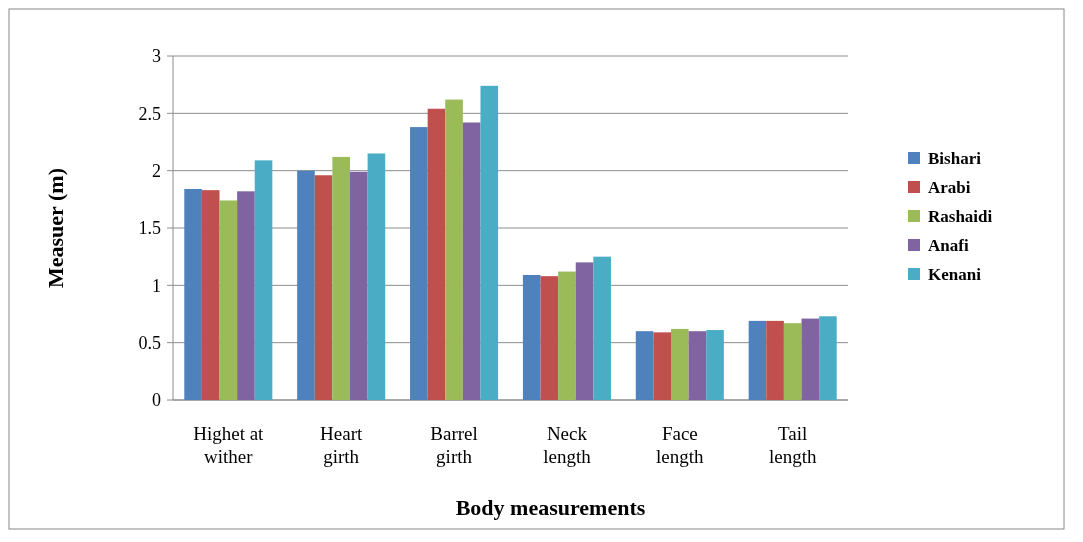 The height and width of the screenshot is (542, 1083). What do you see at coordinates (149, 228) in the screenshot?
I see `y-tick-label: 1.5` at bounding box center [149, 228].